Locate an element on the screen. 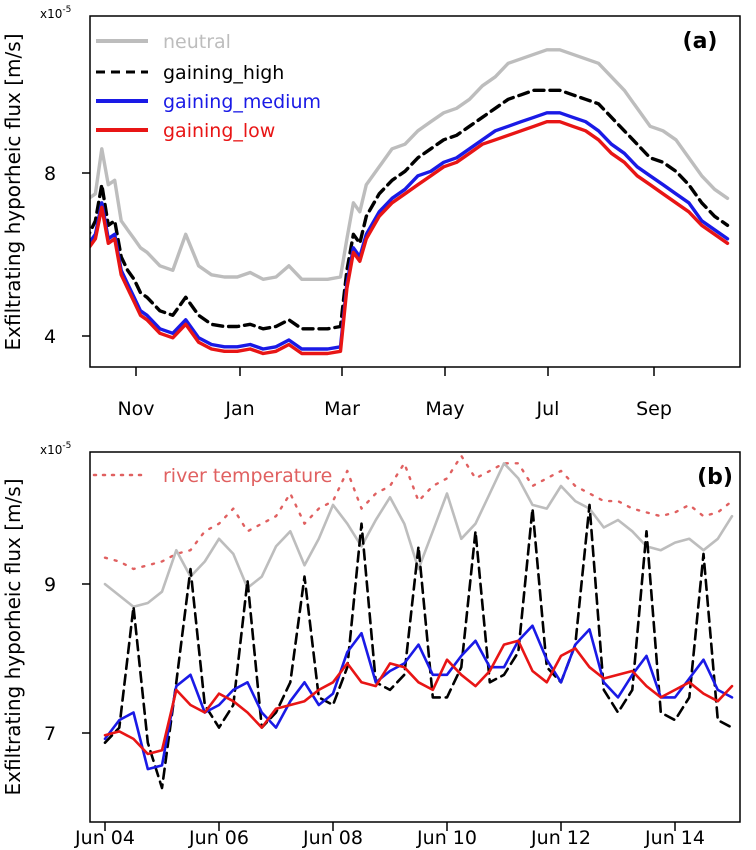  panel-b-legend: river temperature is located at coordinates (212, 476).